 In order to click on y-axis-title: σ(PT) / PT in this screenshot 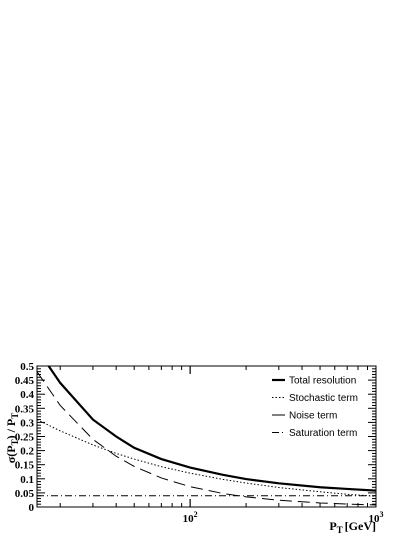, I will do `click(12, 438)`.